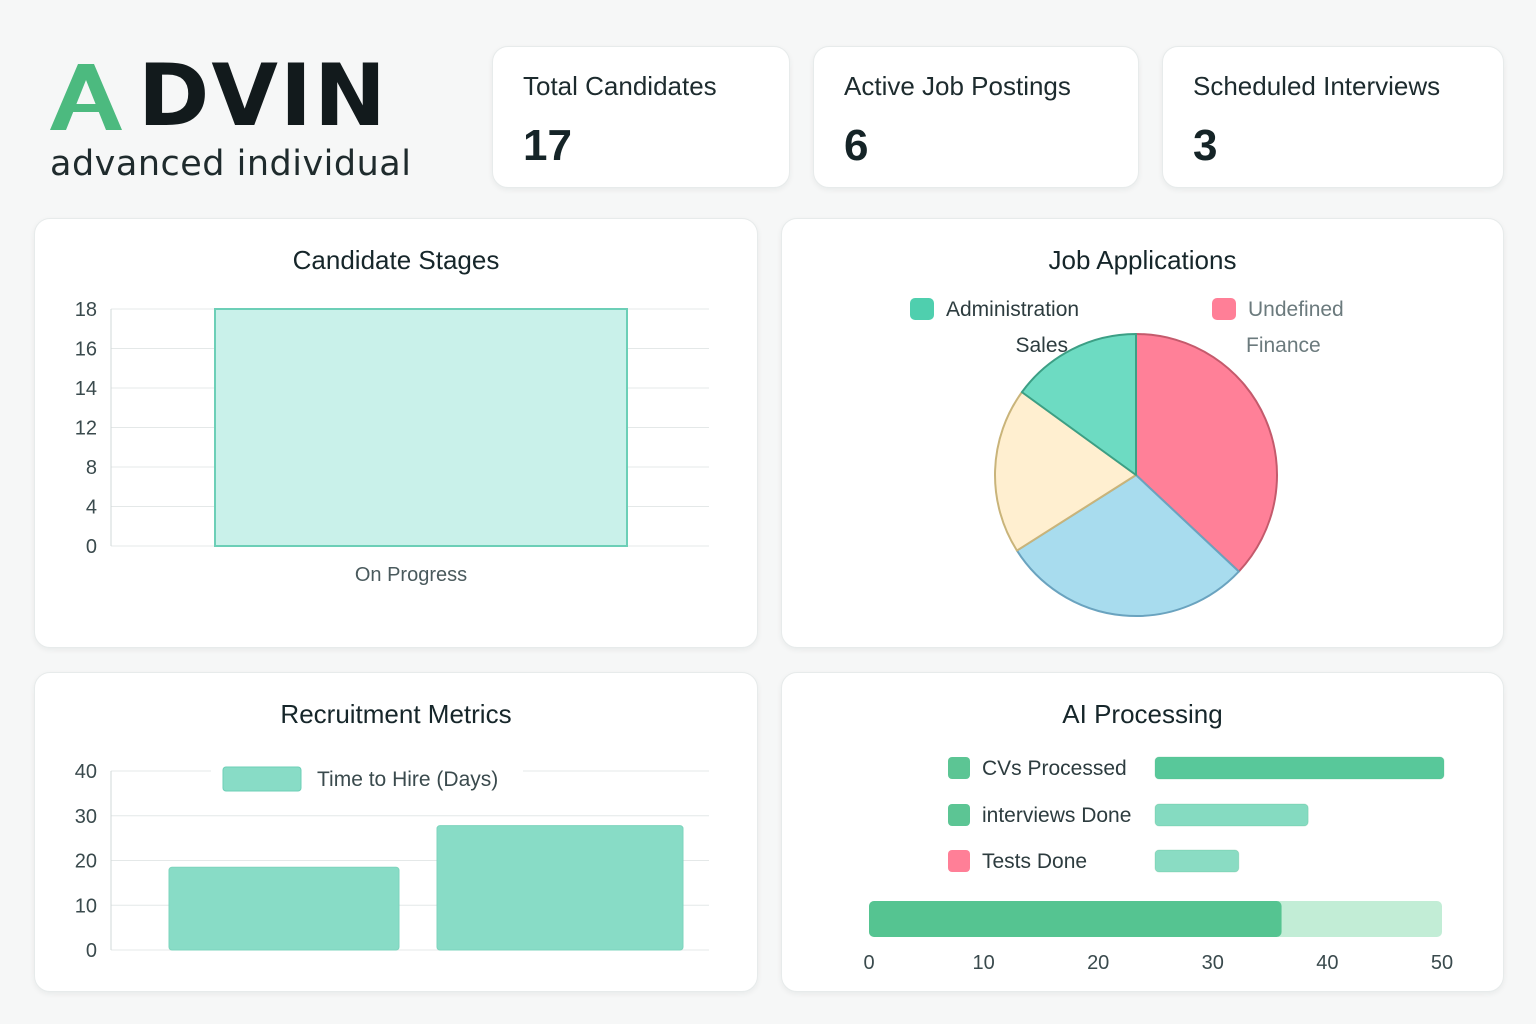 This screenshot has height=1024, width=1536. I want to click on recruitment-metrics-chart: 0 10 20 30 40 Time to Hire (Days), so click(392, 861).